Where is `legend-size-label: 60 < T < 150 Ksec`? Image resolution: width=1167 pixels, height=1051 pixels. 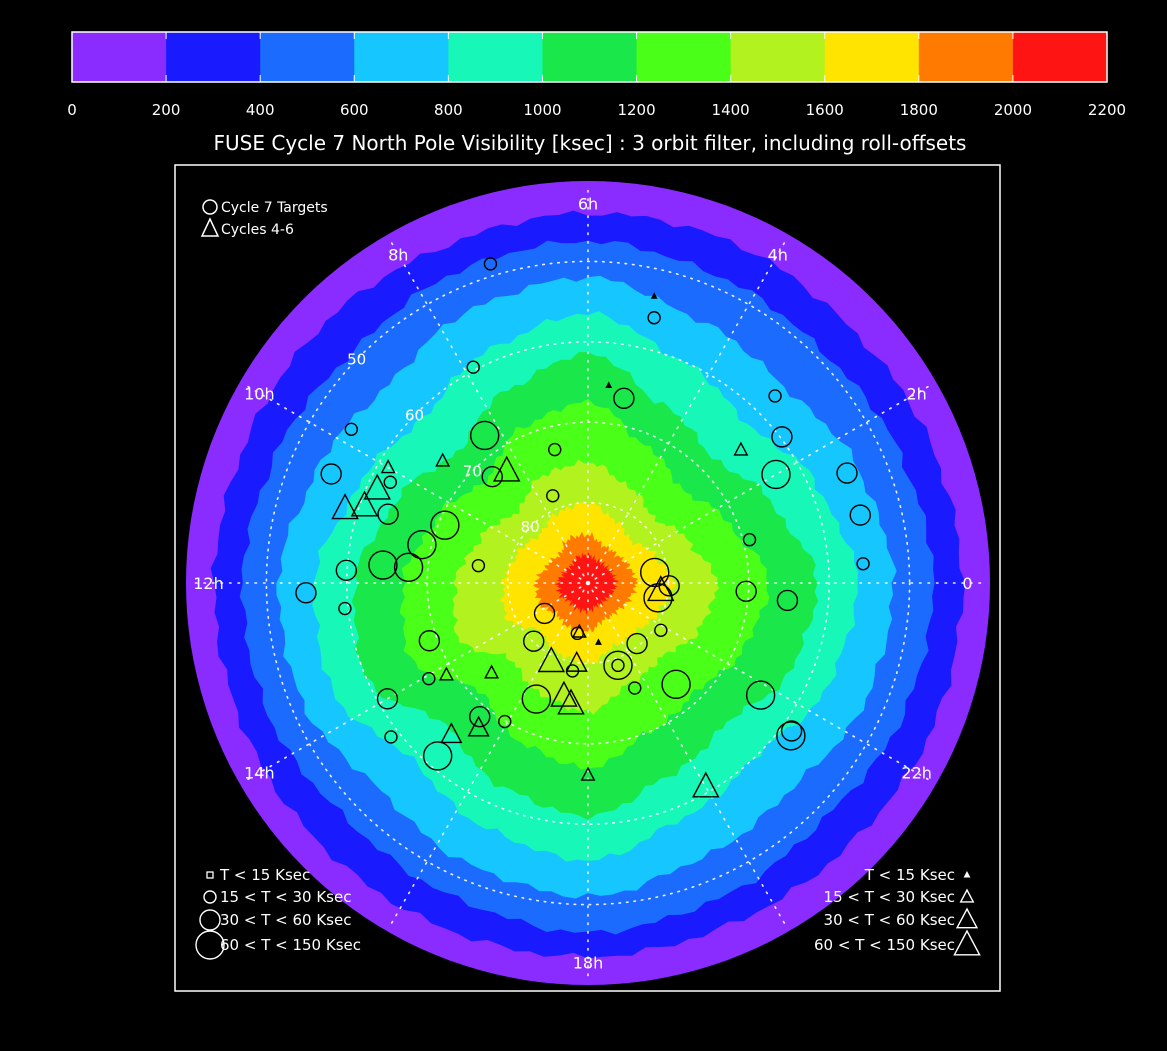
legend-size-label: 60 < T < 150 Ksec is located at coordinates (884, 945).